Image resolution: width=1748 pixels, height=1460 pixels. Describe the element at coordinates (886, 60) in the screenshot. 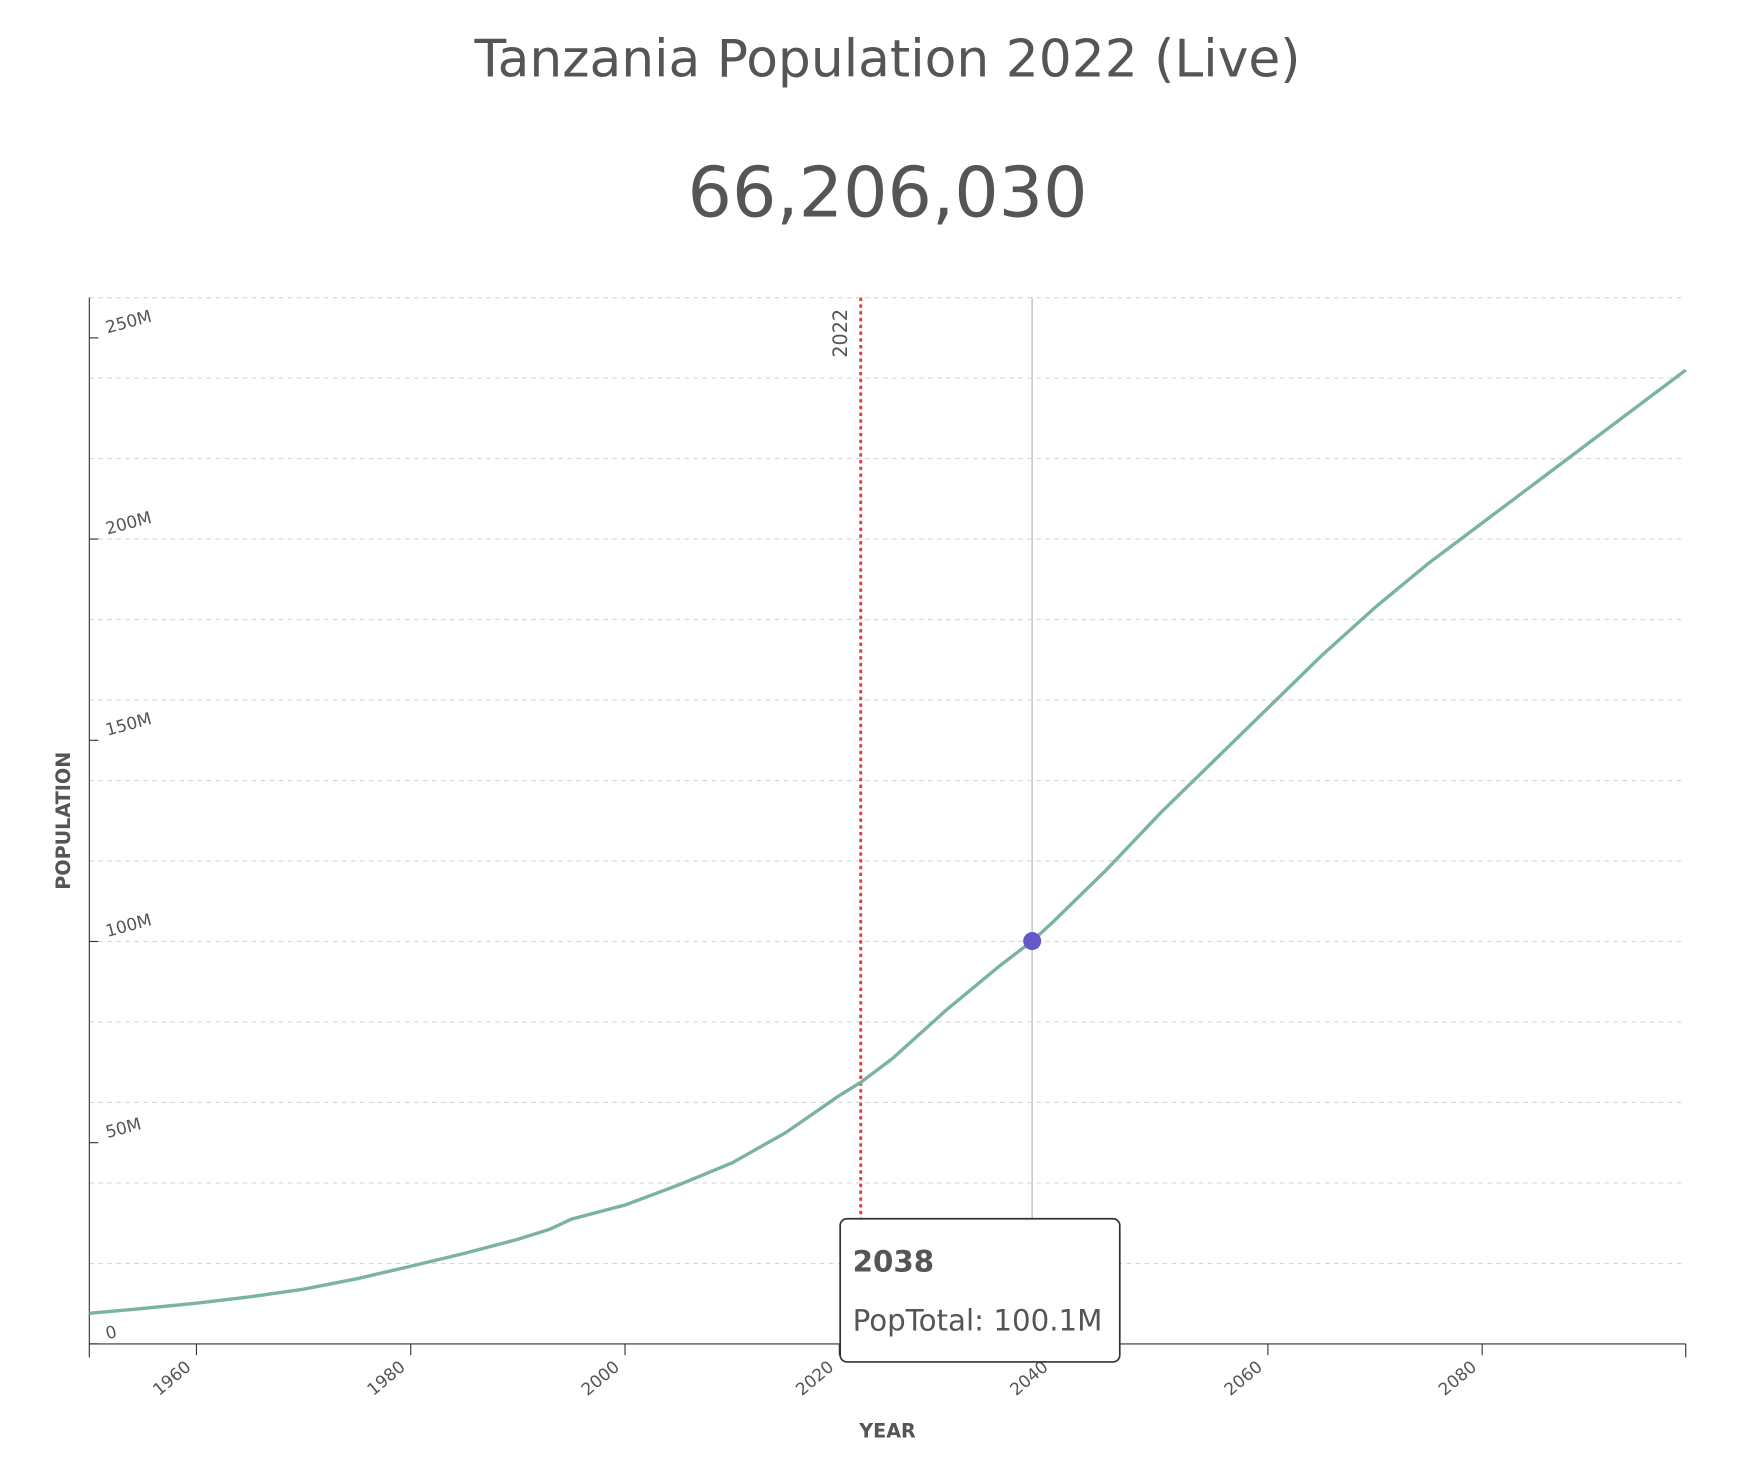

I see `chart-title: Tanzania Population 2022 (Live)` at that location.